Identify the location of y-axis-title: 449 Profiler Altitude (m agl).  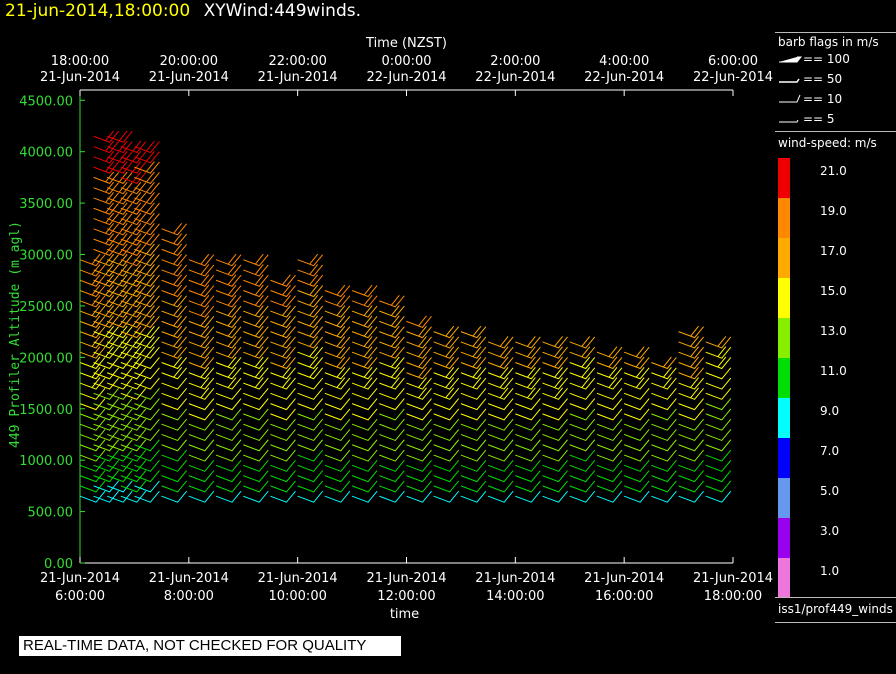
(15, 334).